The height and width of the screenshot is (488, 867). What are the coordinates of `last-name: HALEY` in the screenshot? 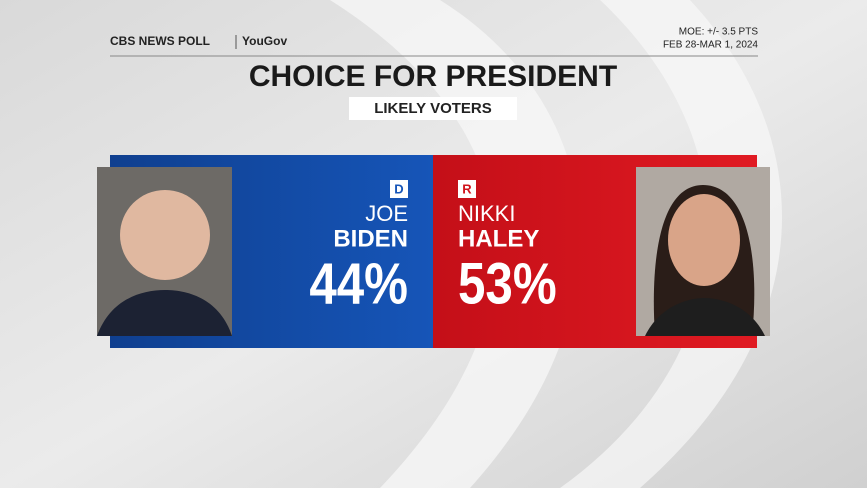 It's located at (498, 238).